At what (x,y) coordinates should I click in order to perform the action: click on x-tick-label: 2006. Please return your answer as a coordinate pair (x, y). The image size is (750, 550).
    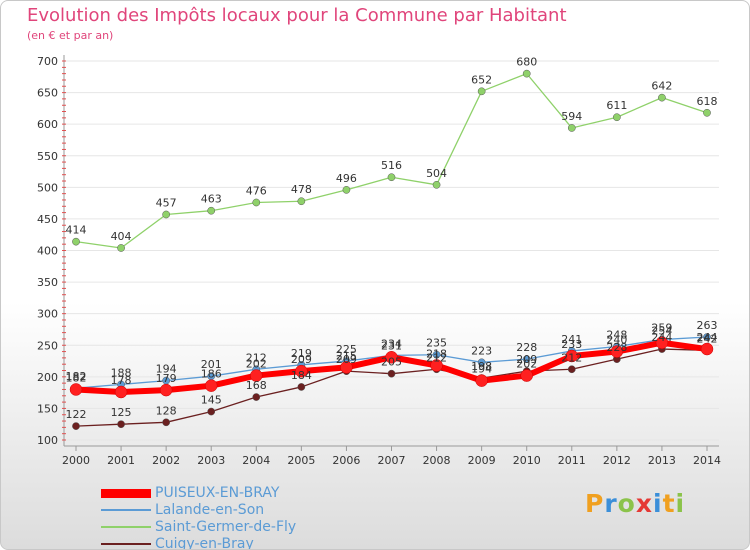
    Looking at the image, I should click on (346, 460).